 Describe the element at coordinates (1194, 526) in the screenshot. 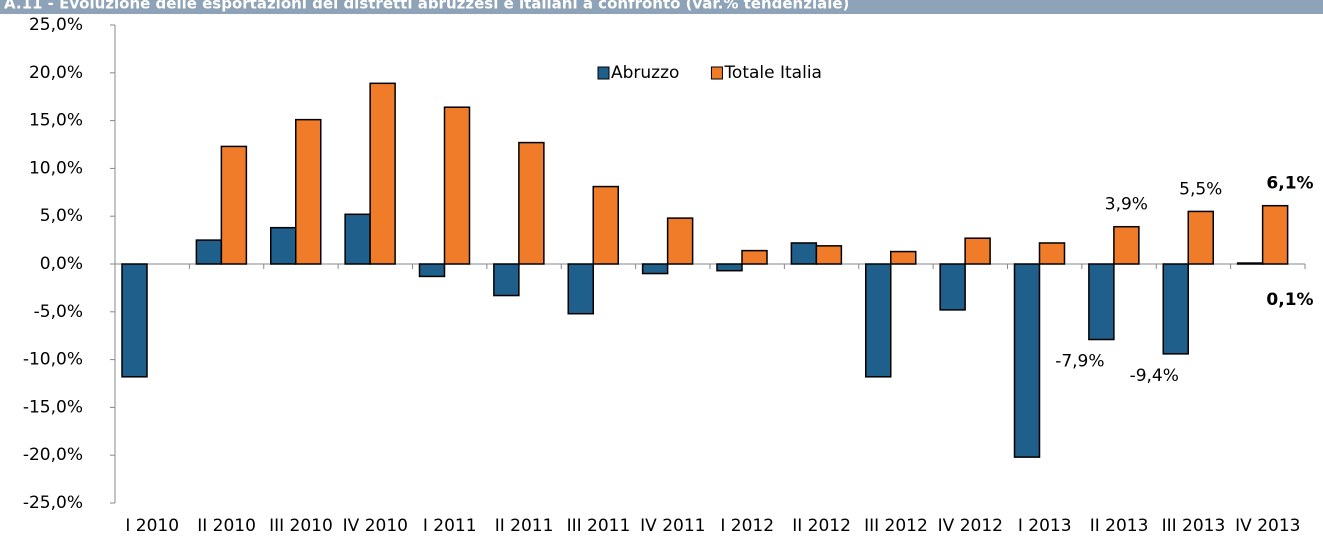

I see `x-tick-label: III 2013` at that location.